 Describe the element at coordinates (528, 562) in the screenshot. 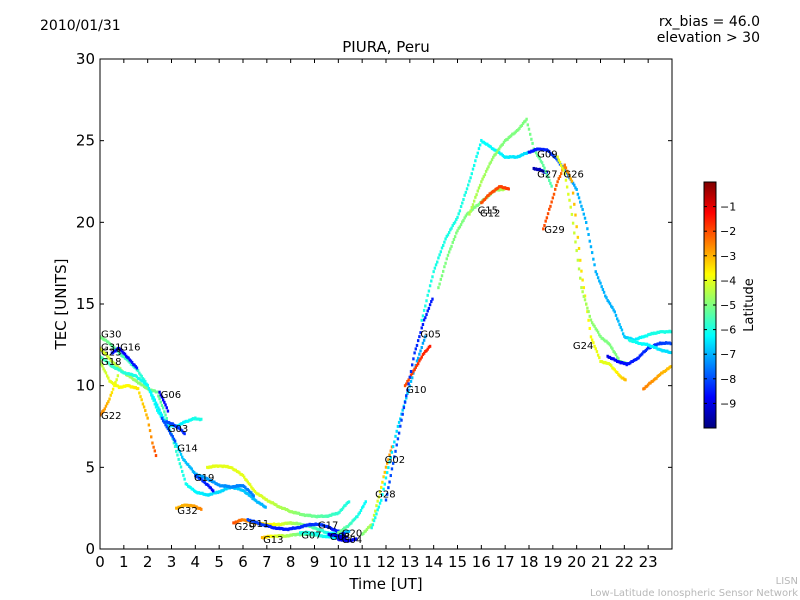

I see `x-tick-label: 18` at that location.